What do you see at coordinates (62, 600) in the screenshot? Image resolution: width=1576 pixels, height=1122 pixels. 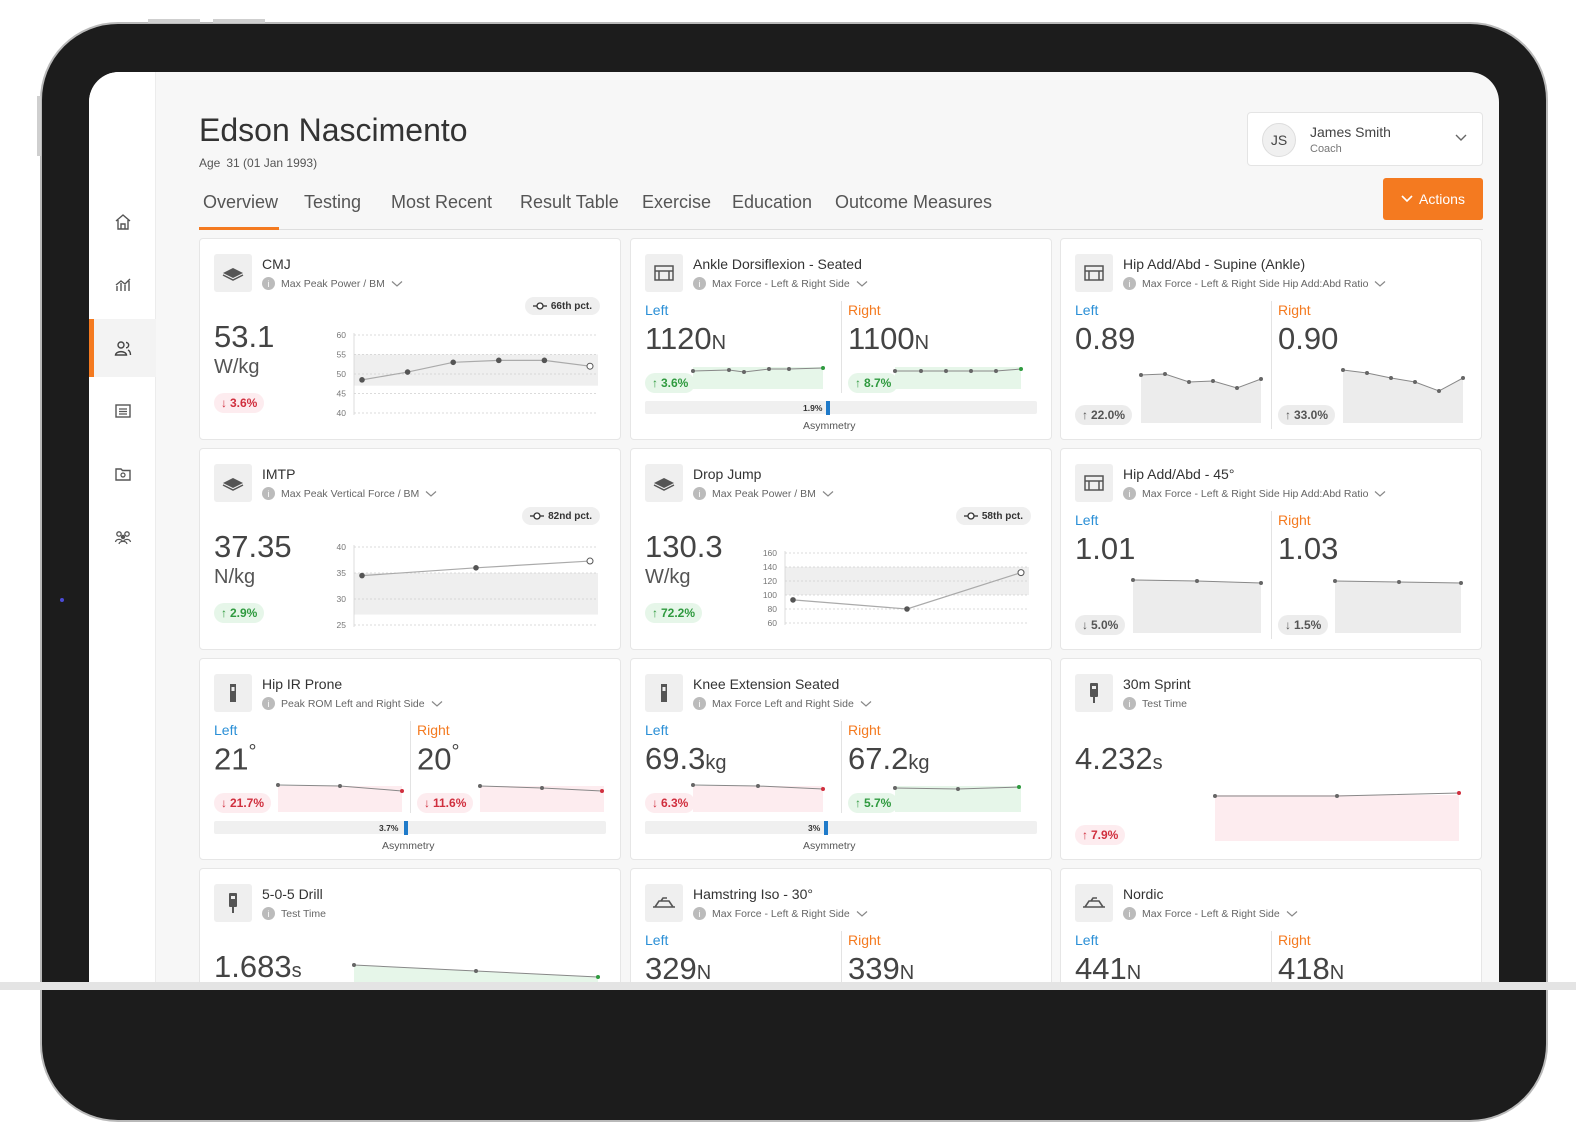 I see `camera-dot` at bounding box center [62, 600].